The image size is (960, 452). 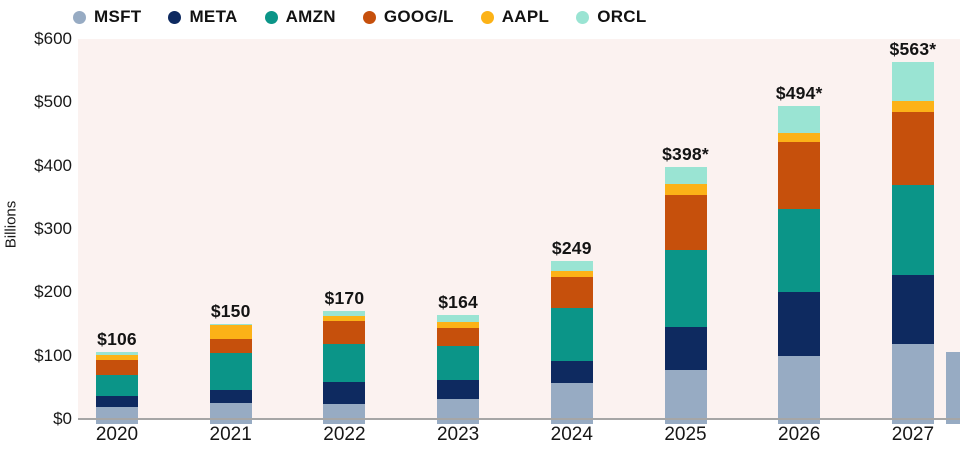 I want to click on bar-2027, so click(x=912, y=243).